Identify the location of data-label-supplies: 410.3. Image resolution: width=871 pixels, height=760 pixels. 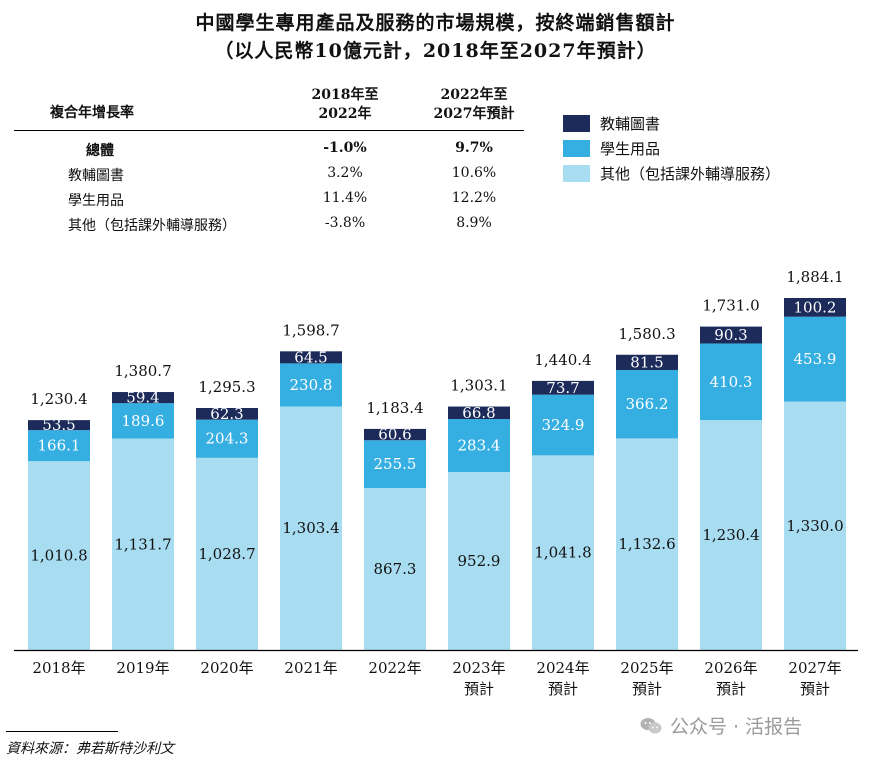
(731, 382).